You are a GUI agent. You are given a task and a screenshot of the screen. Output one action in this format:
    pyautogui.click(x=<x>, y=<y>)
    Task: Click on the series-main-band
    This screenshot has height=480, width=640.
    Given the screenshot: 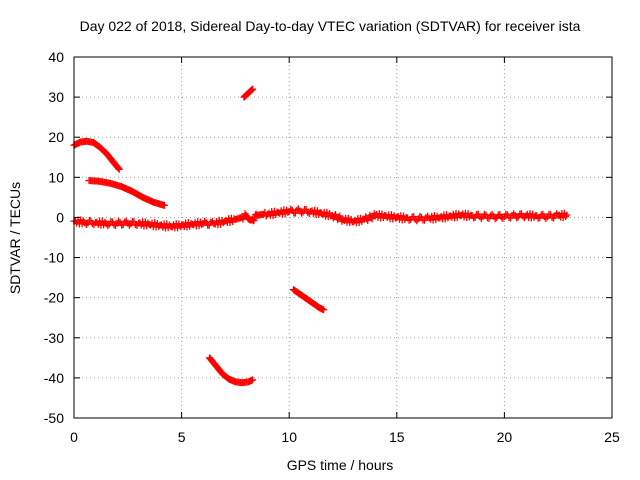 What is the action you would take?
    pyautogui.click(x=320, y=218)
    